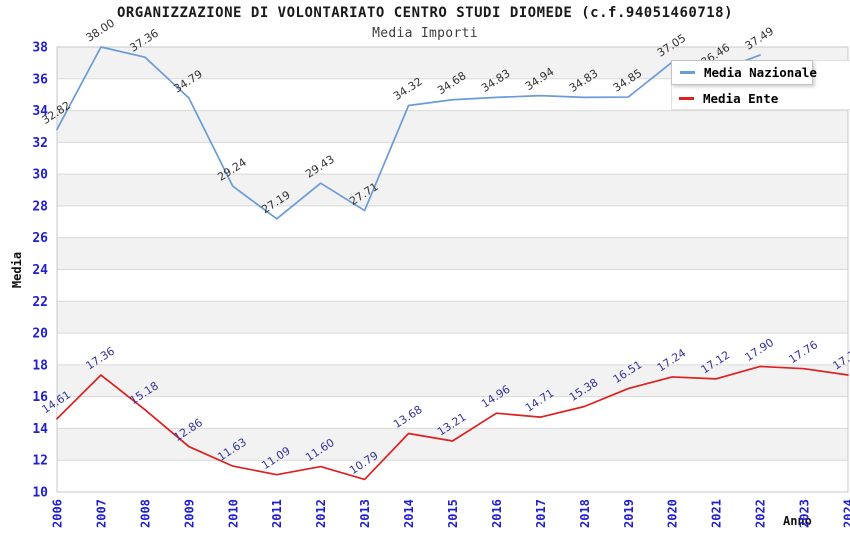  I want to click on data-label-media-ente: 13.68, so click(407, 417).